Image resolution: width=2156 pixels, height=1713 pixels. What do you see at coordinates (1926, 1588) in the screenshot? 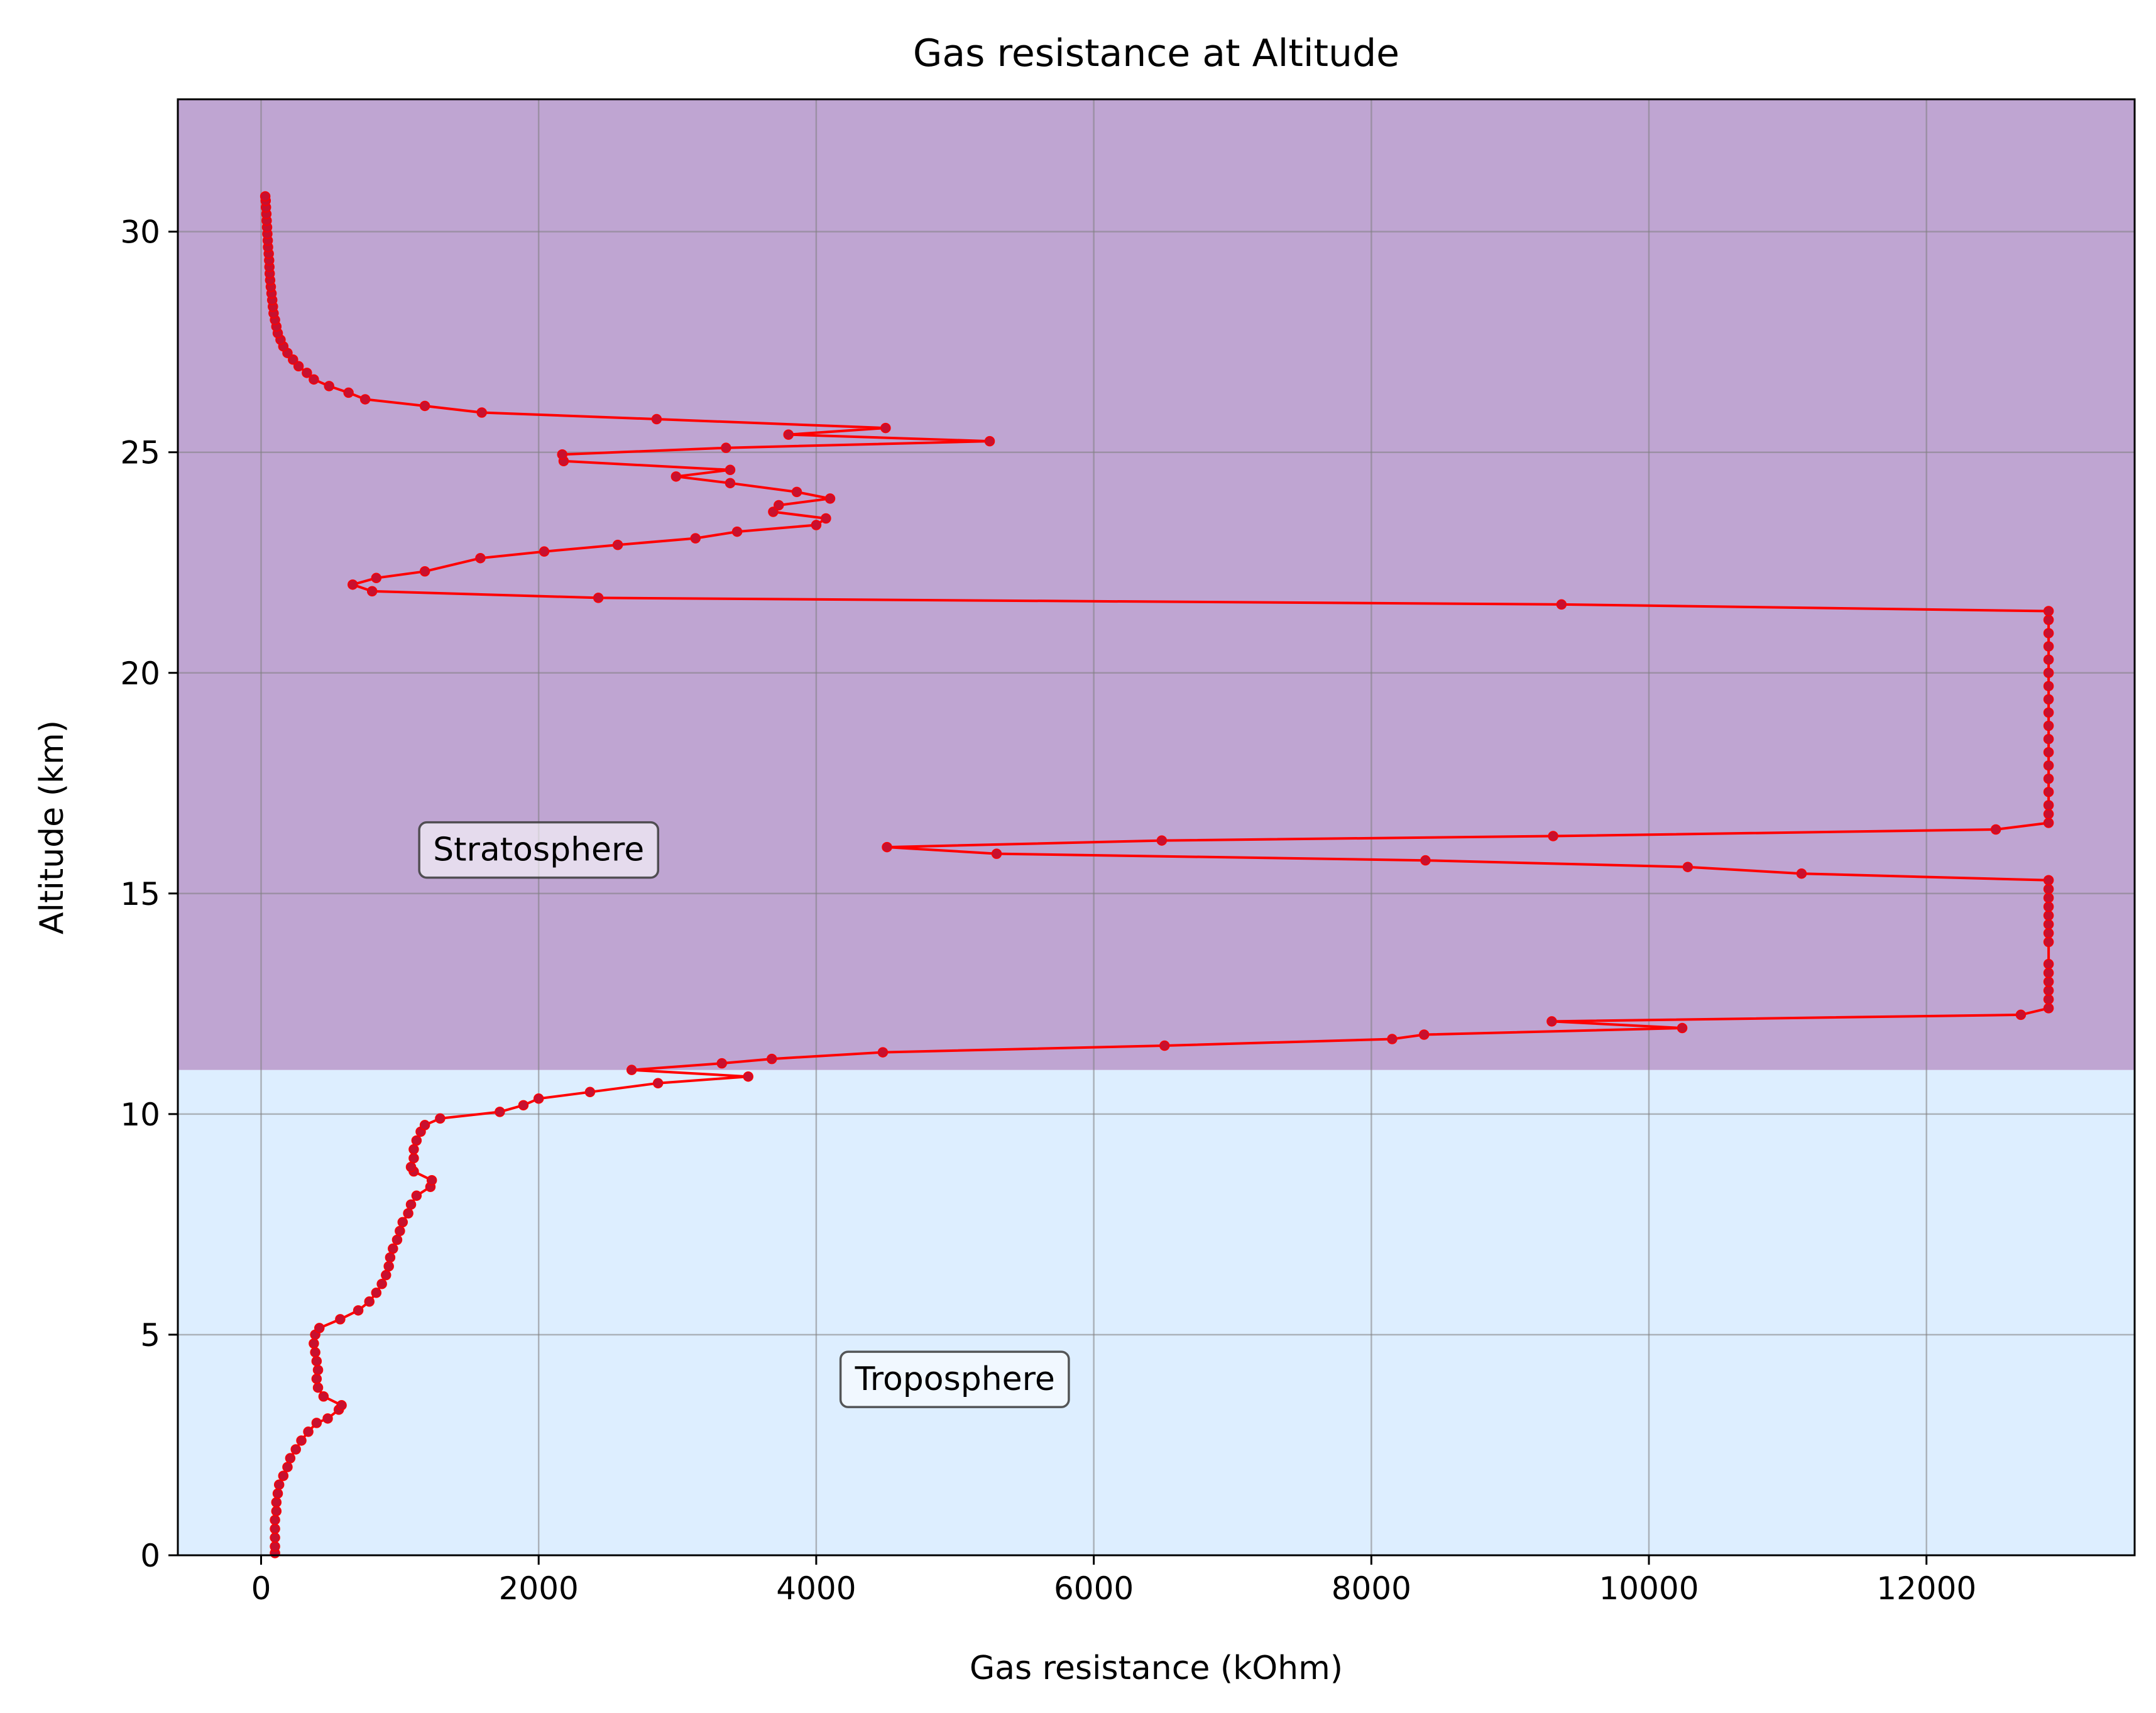
I see `x-tick-label: 12000` at bounding box center [1926, 1588].